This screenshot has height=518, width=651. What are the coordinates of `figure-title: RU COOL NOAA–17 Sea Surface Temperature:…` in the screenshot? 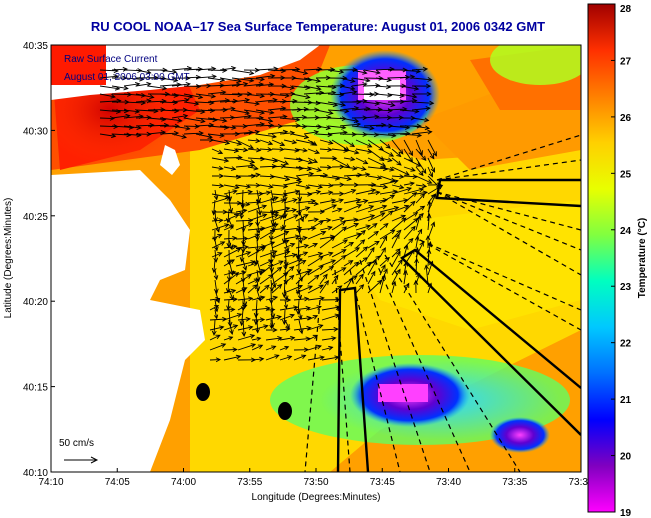 It's located at (318, 26).